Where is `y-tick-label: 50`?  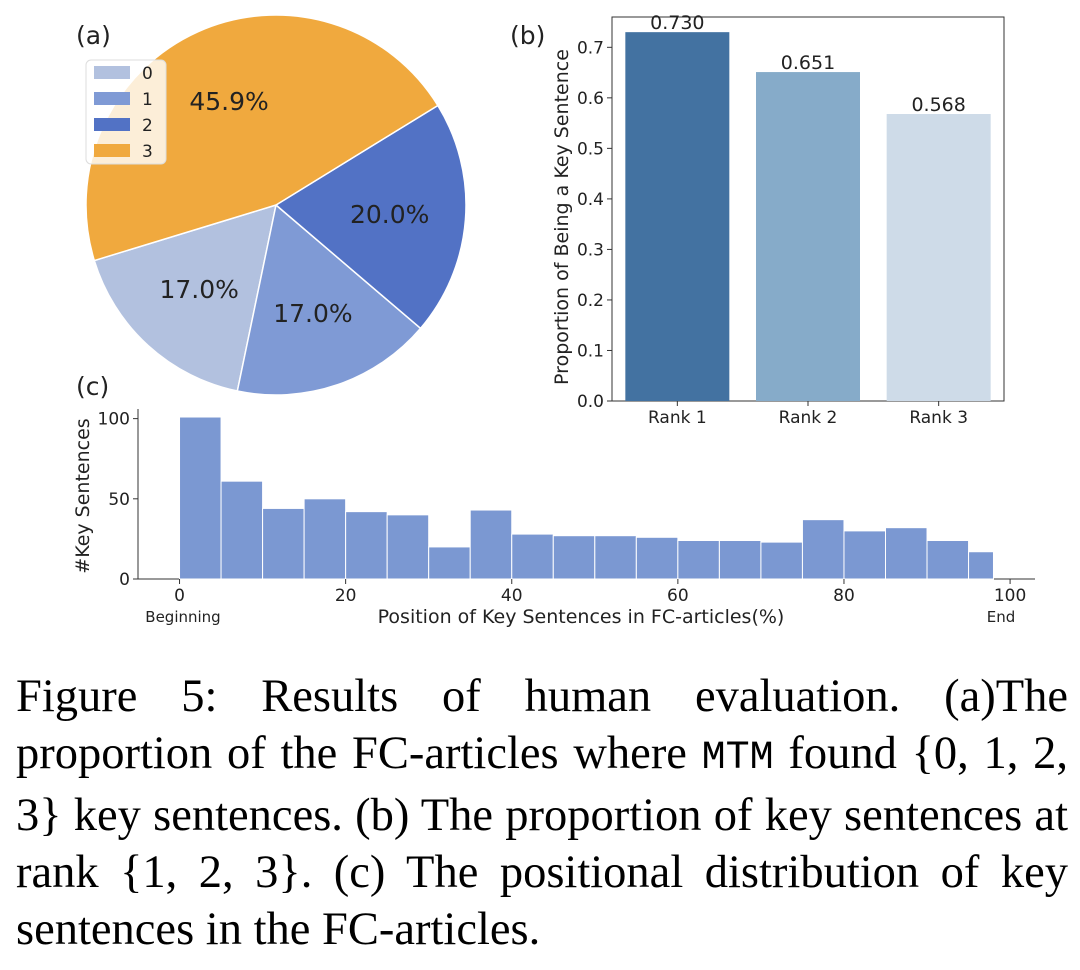
y-tick-label: 50 is located at coordinates (119, 500).